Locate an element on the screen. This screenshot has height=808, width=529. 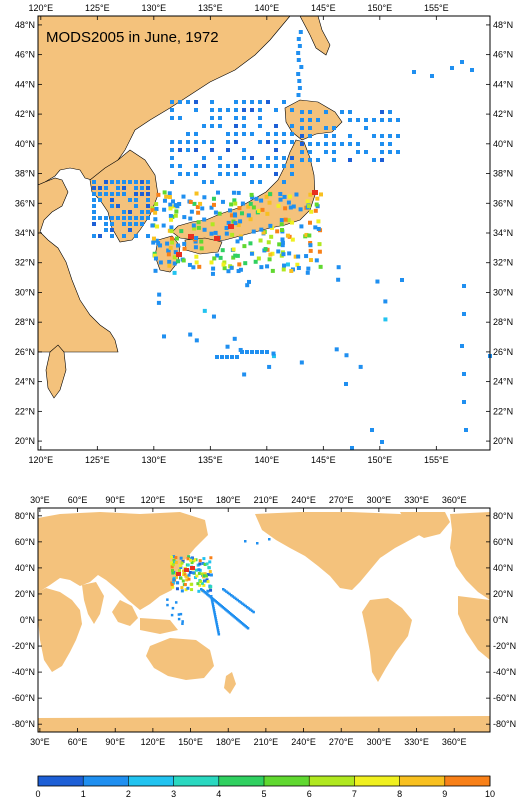
lat-tick-label: -60°N is located at coordinates (504, 698).